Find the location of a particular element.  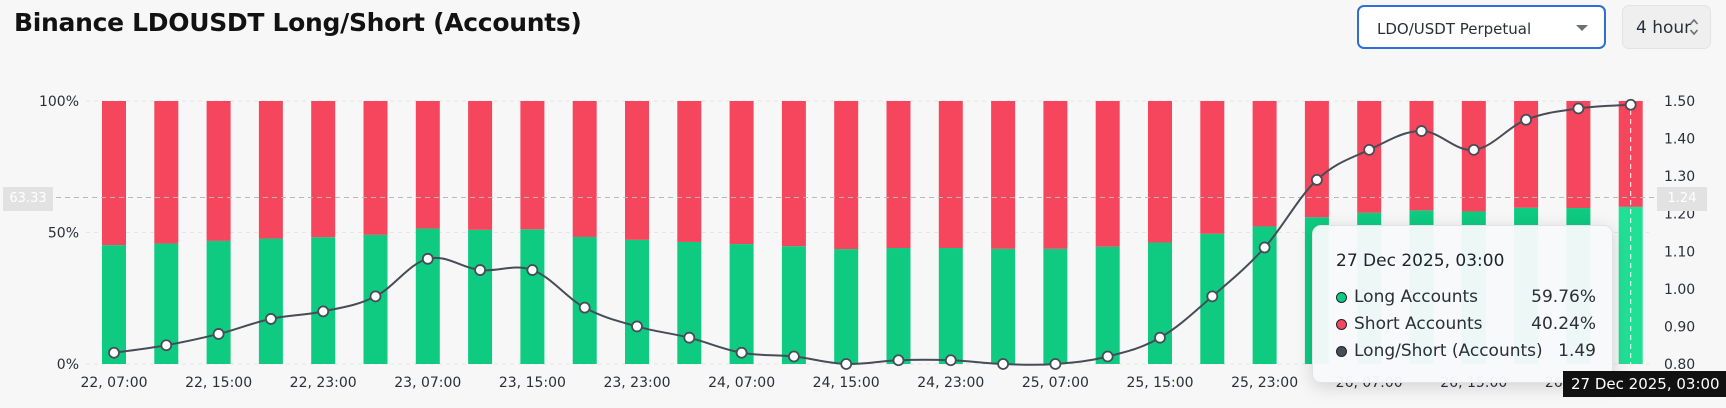

tooltip-row-value: 1.49 is located at coordinates (1577, 351).